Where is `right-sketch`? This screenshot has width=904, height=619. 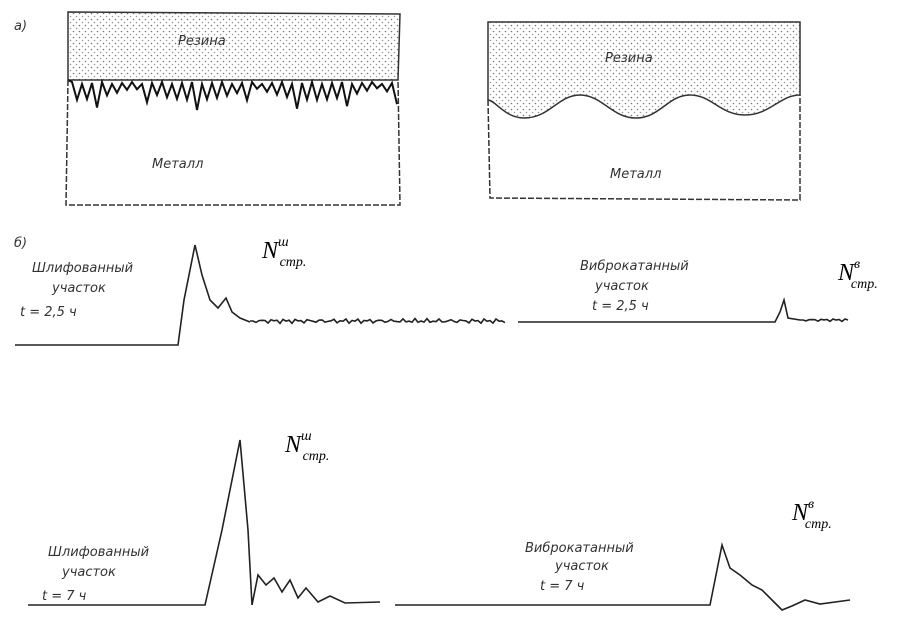
right-sketch is located at coordinates (644, 111).